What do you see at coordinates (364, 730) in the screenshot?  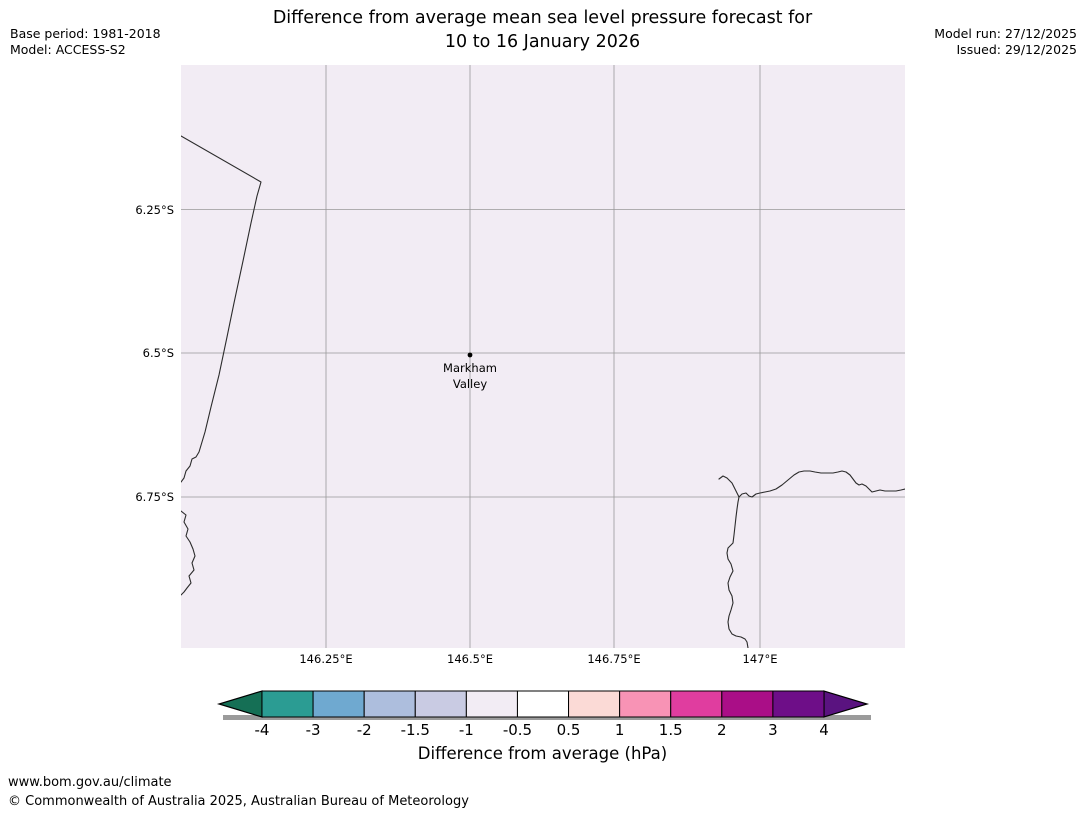 I see `colorbar-tick-label: -2` at bounding box center [364, 730].